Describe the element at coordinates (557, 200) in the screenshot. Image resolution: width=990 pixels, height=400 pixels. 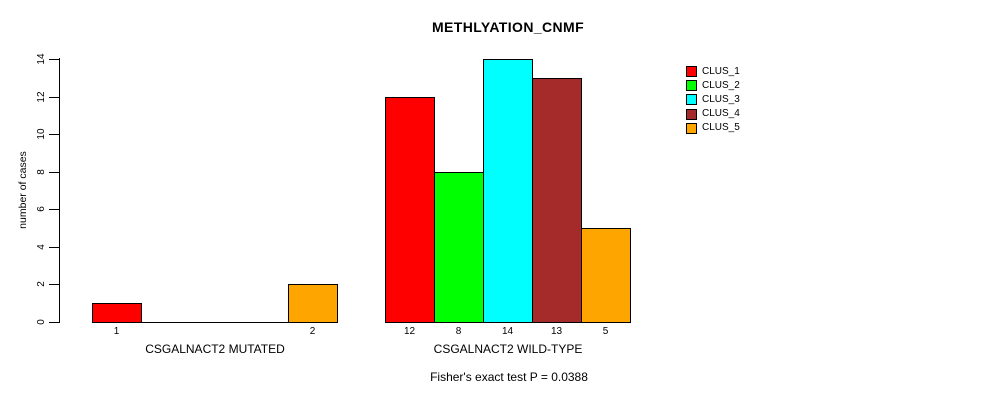
I see `bar-clus_4-group1` at that location.